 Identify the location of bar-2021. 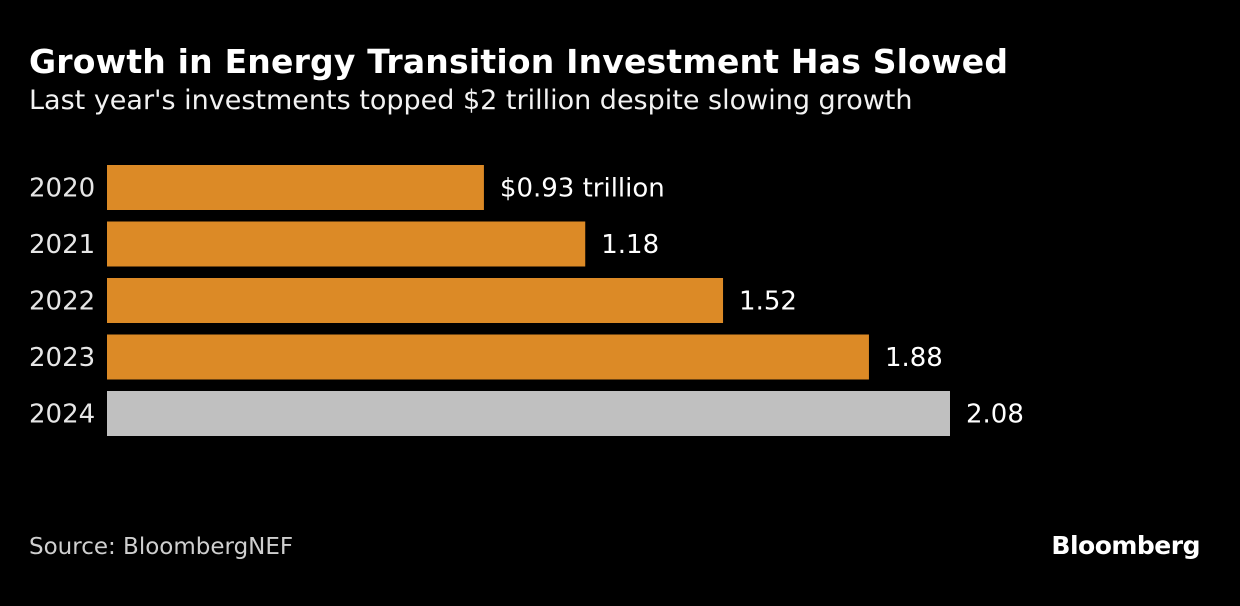
(346, 244).